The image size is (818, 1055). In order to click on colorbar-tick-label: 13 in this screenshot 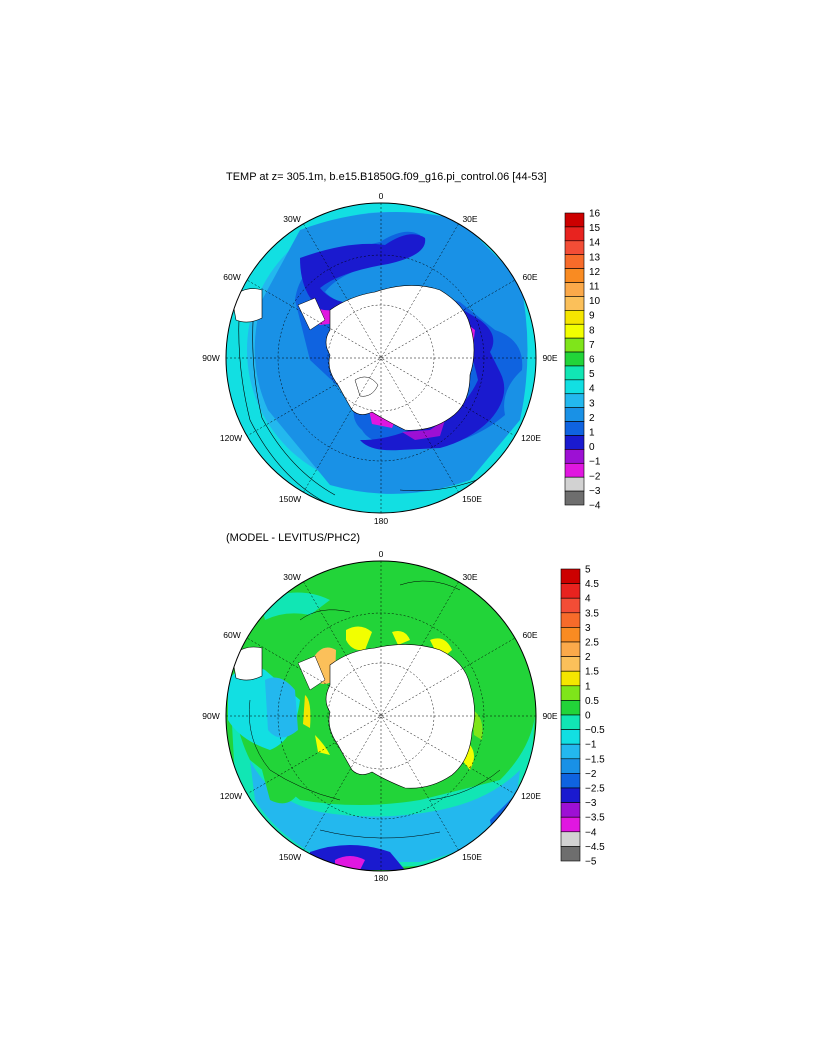, I will do `click(595, 257)`.